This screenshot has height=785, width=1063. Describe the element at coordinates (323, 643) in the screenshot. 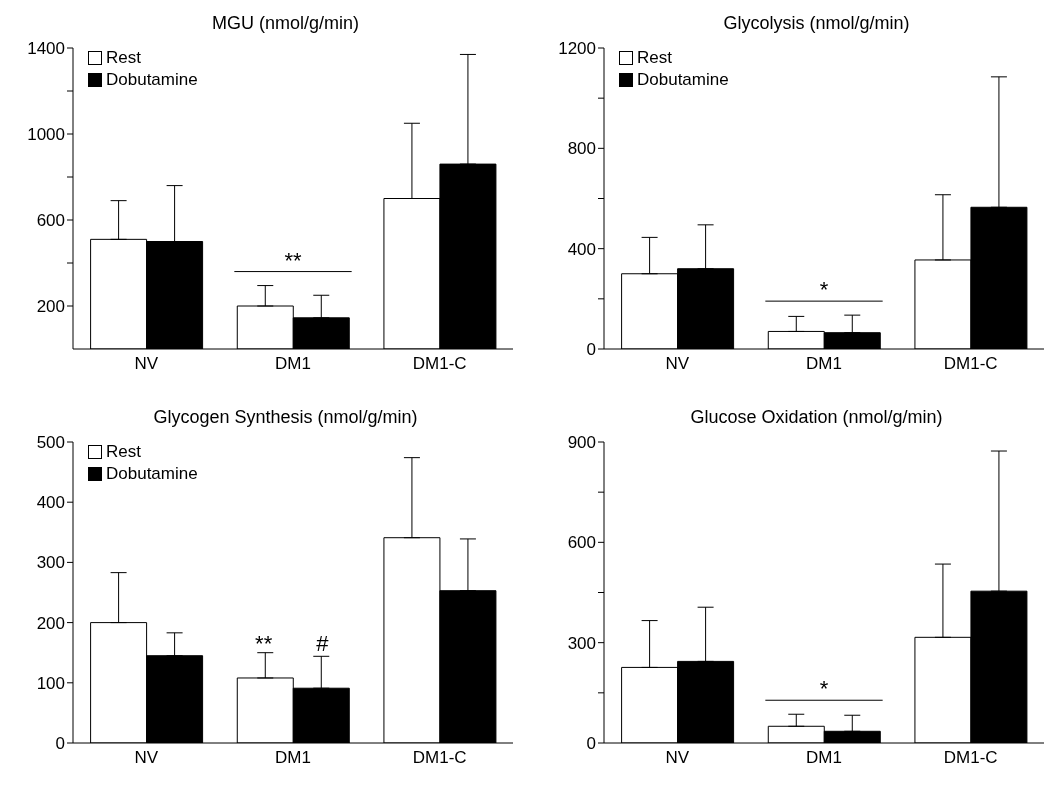

I see `annotation: #` at that location.